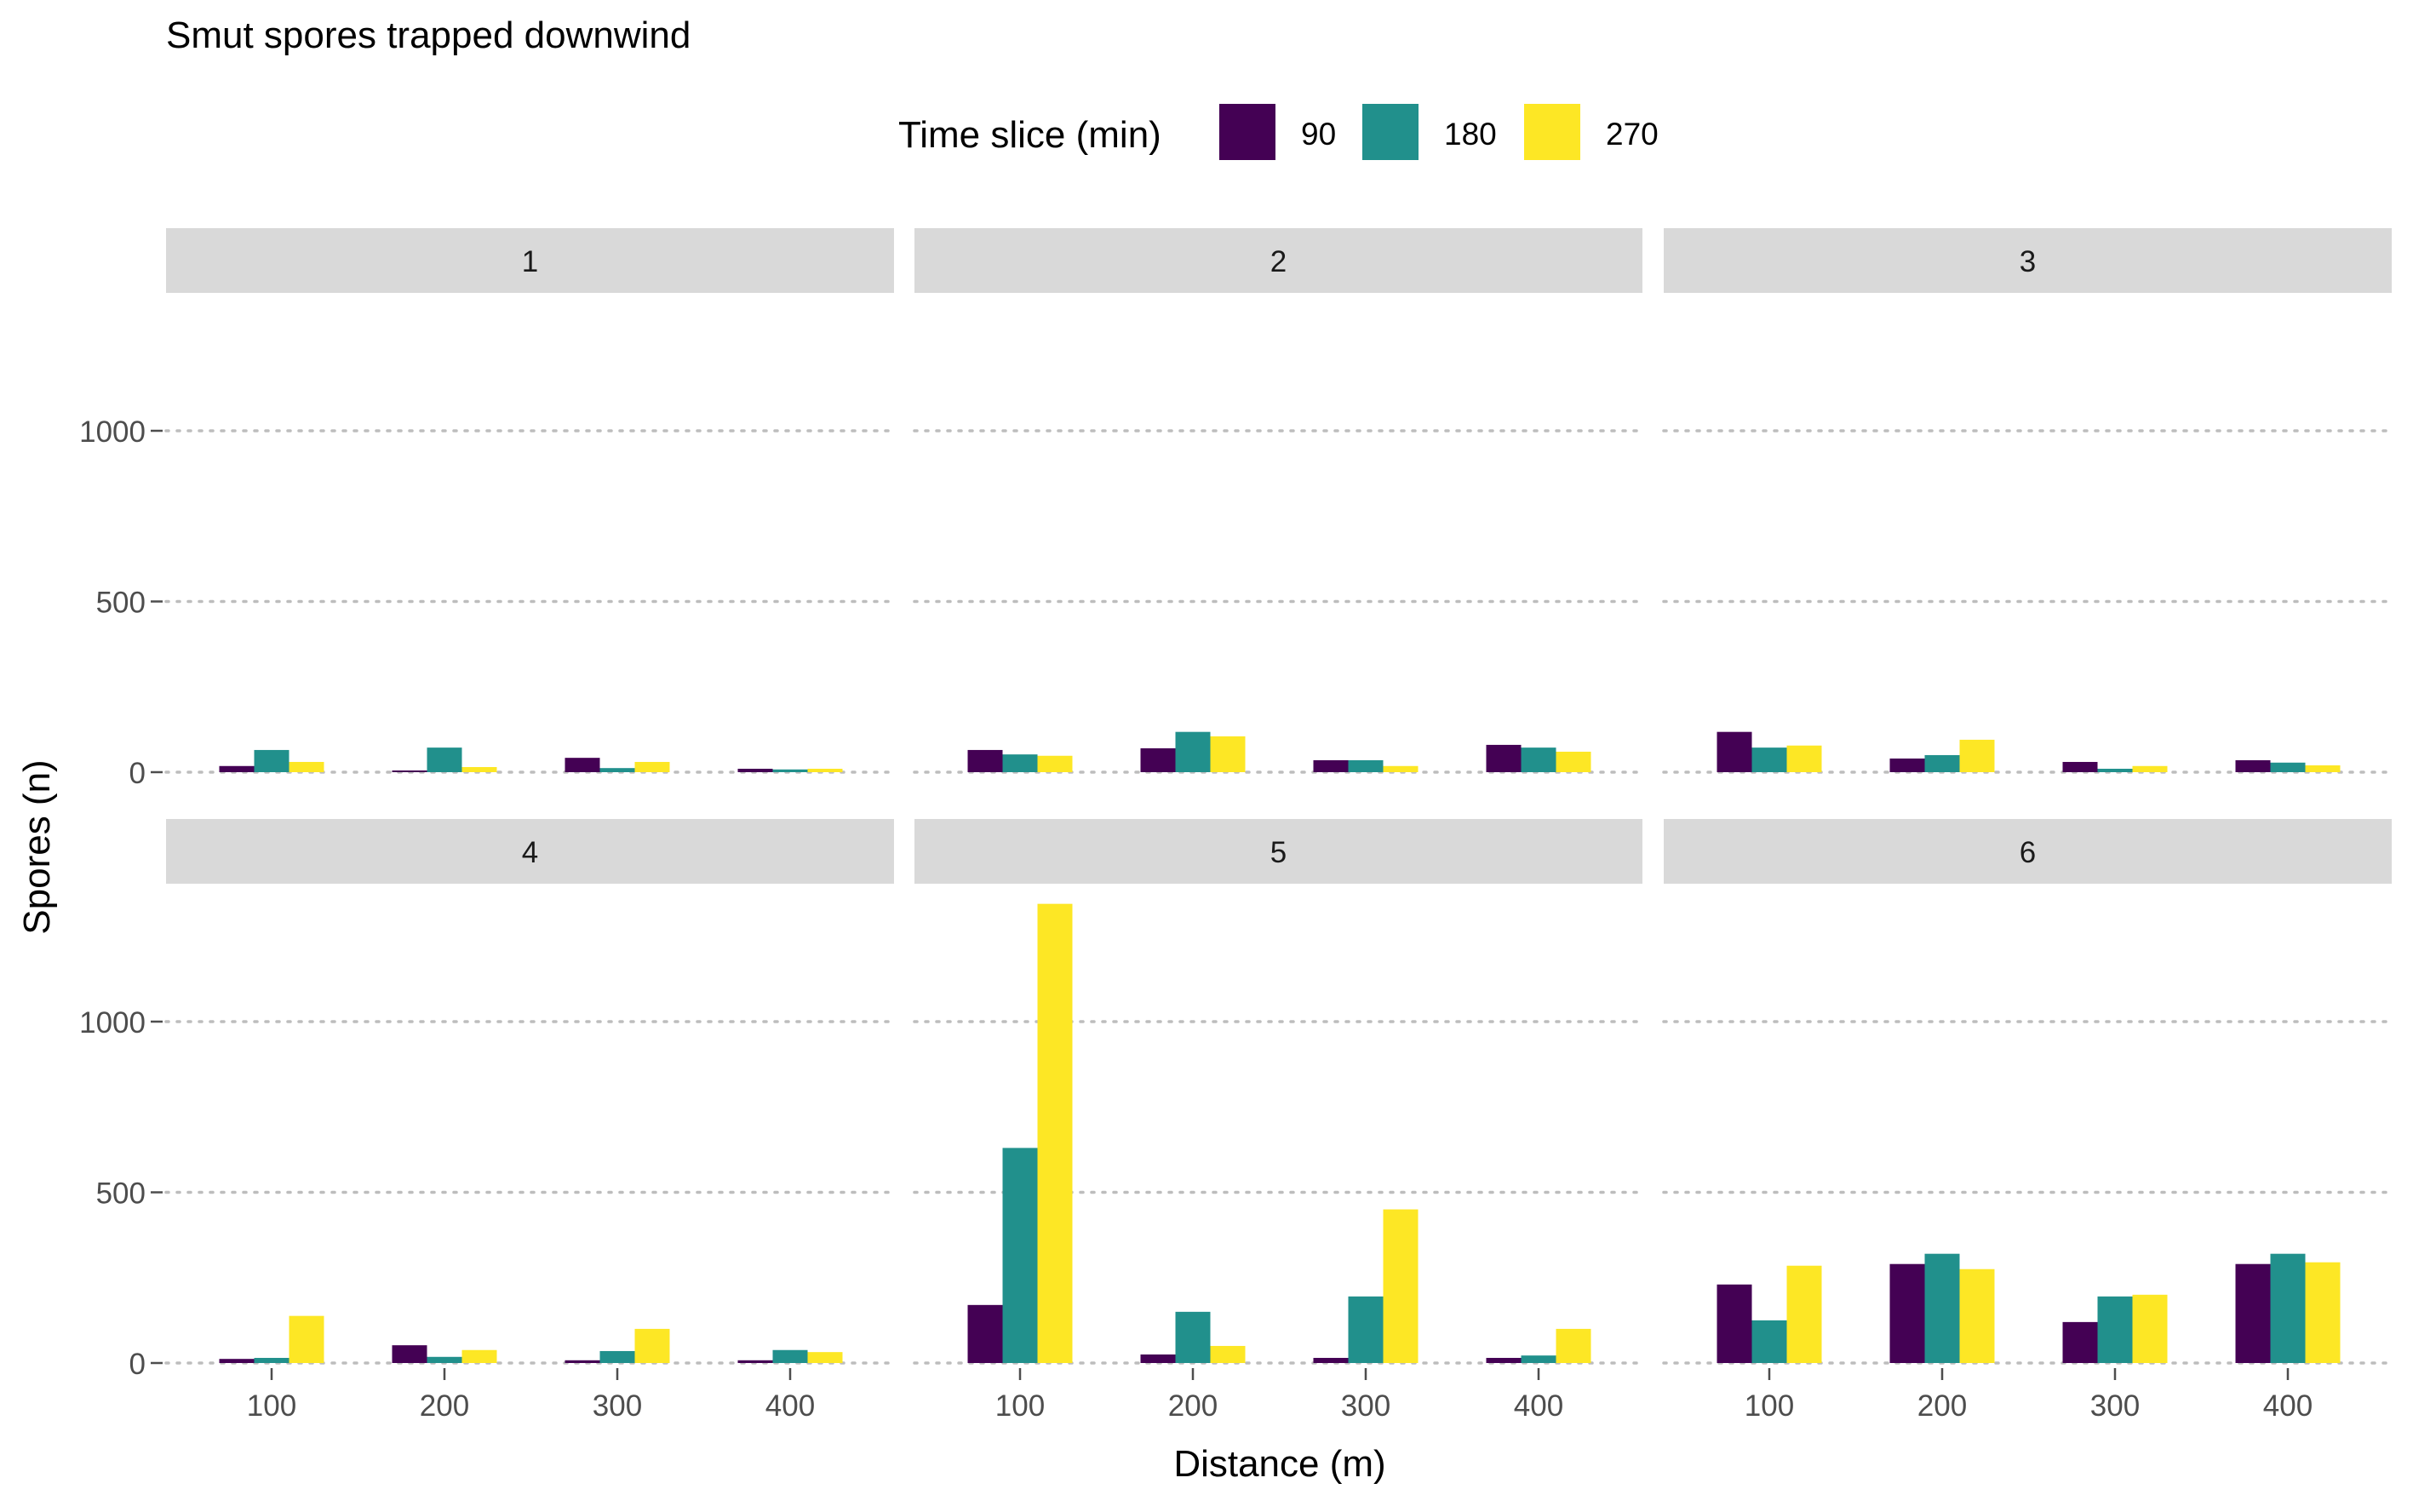  I want to click on facet-strip-label: 5, so click(1278, 852).